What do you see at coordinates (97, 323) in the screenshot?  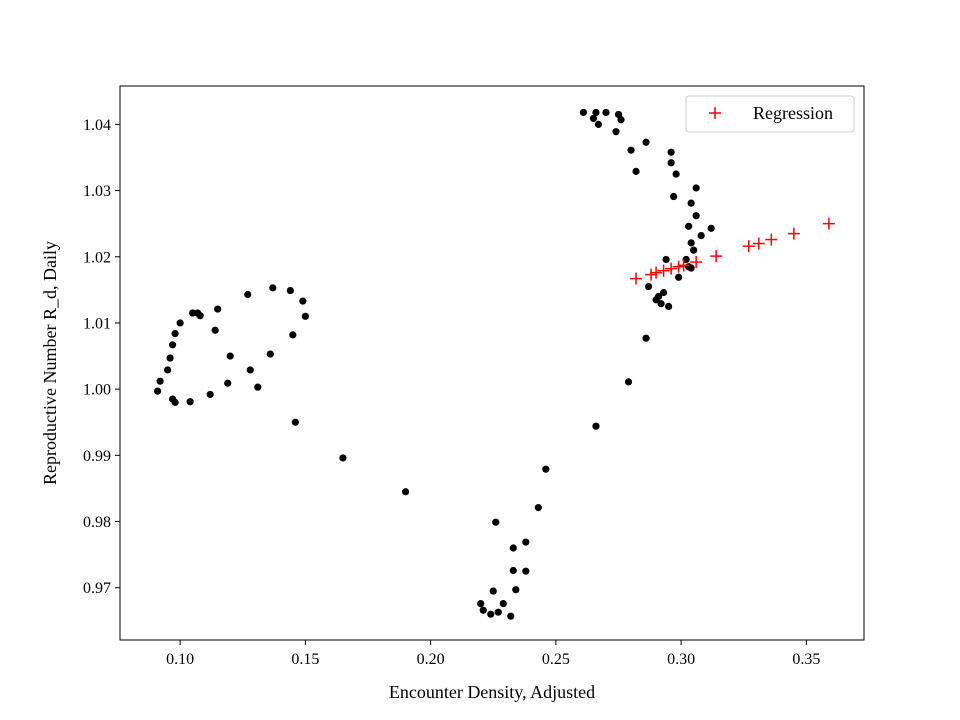 I see `y-tick-label: 1.01` at bounding box center [97, 323].